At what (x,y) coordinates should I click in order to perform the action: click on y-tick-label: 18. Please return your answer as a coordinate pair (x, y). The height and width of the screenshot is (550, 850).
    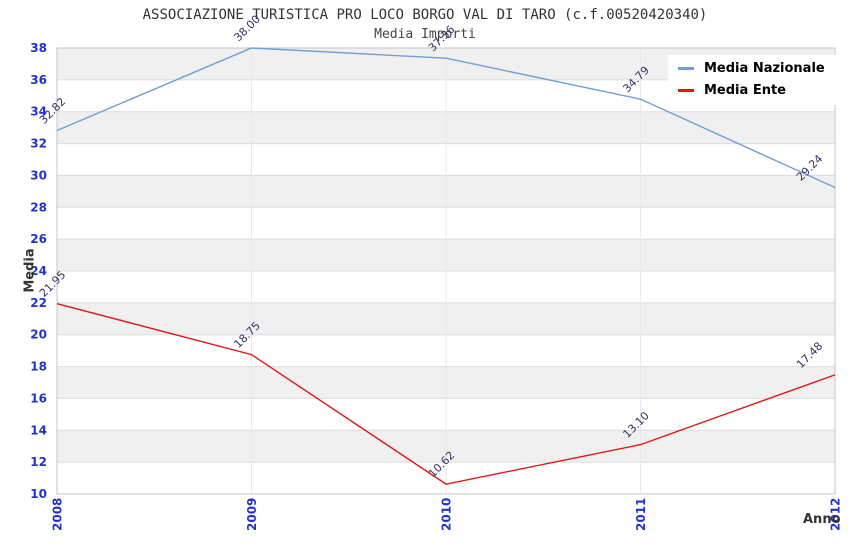
    Looking at the image, I should click on (38, 367).